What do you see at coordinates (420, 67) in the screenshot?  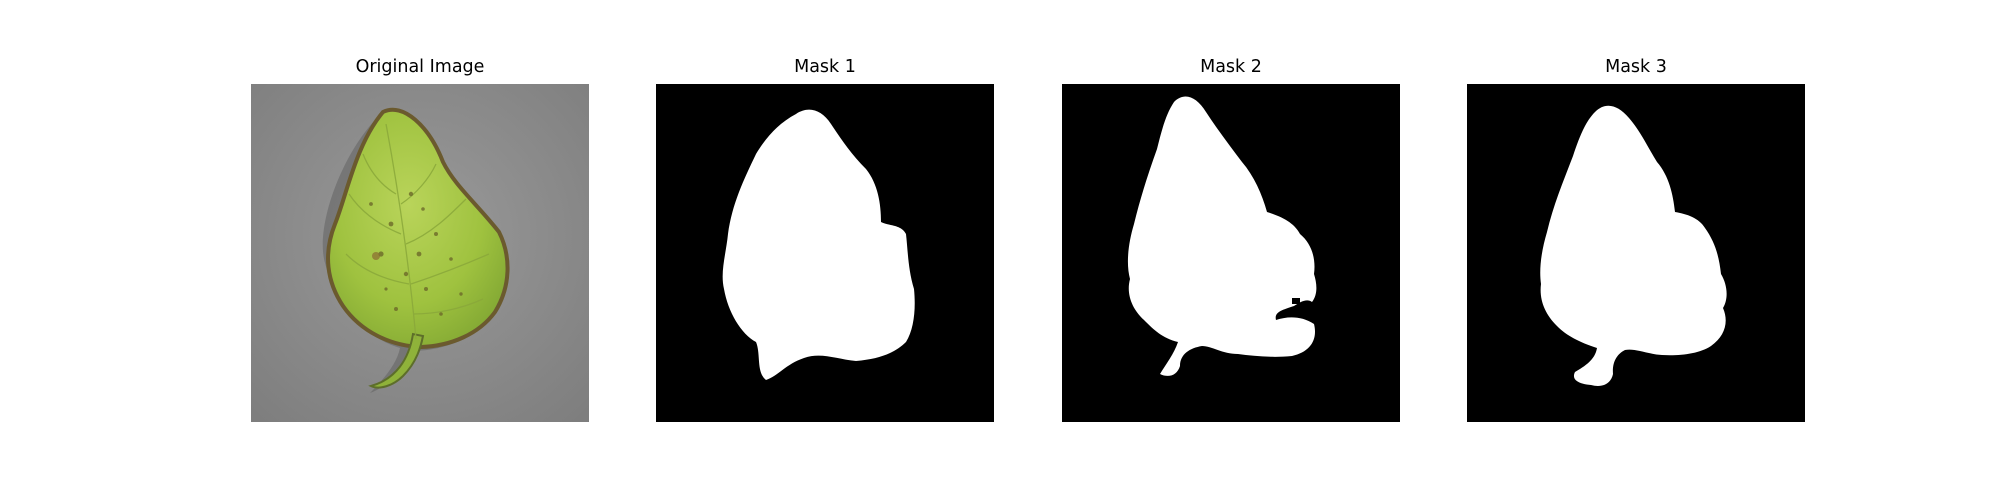 I see `panel-title: Original Image` at bounding box center [420, 67].